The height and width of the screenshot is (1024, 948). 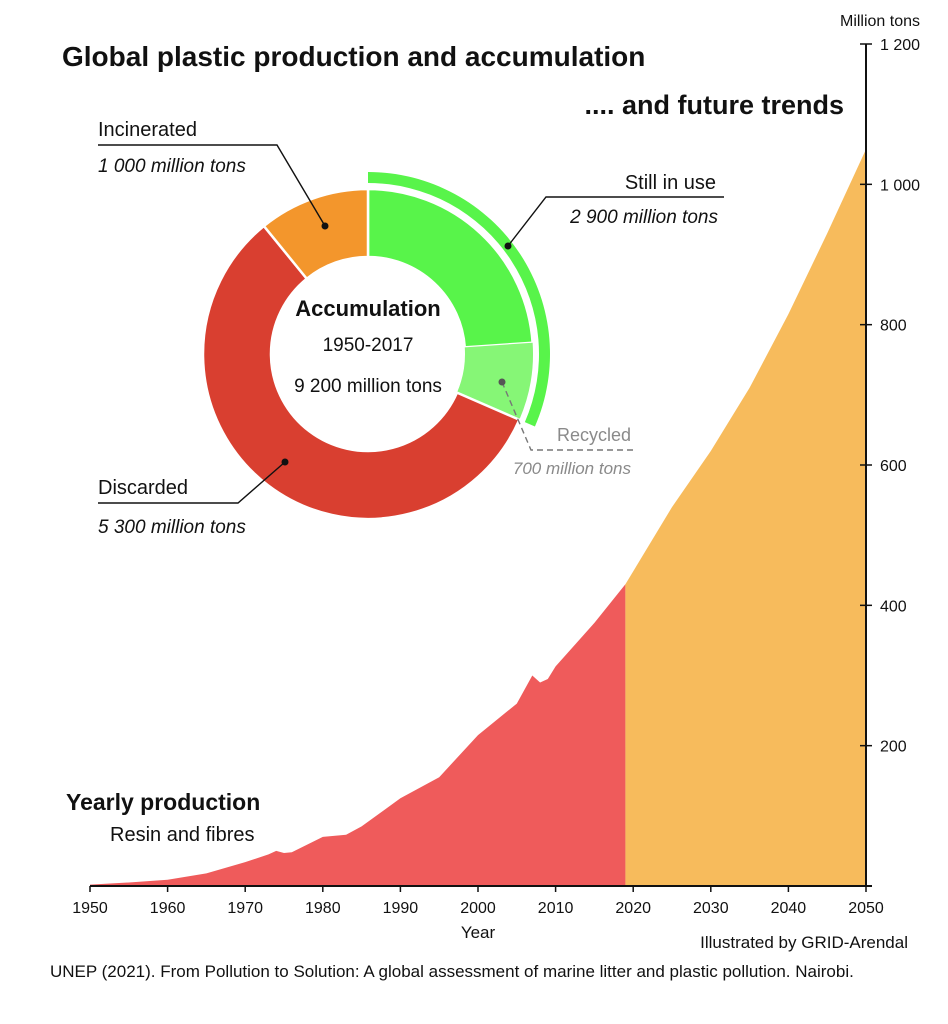 I want to click on value-recycled: 700 million tons, so click(x=572, y=468).